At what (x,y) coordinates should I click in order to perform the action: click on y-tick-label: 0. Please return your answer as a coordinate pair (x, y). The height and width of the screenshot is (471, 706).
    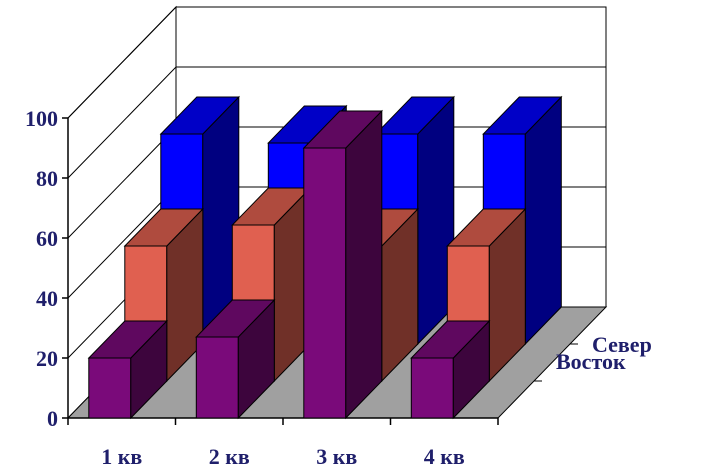
    Looking at the image, I should click on (52, 418).